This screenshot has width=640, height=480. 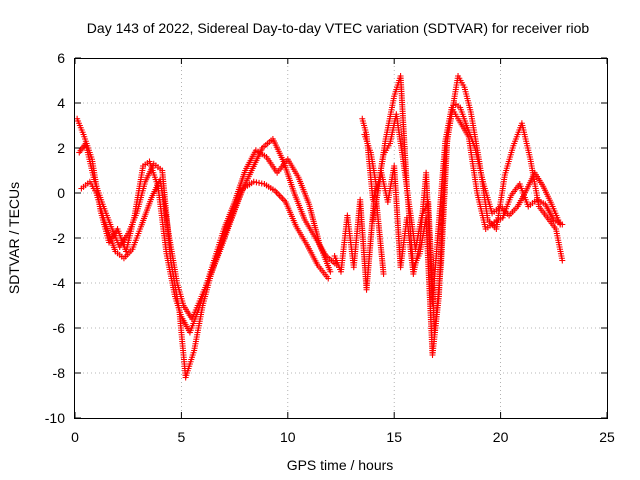 I want to click on y-tick-label: -10, so click(x=55, y=418).